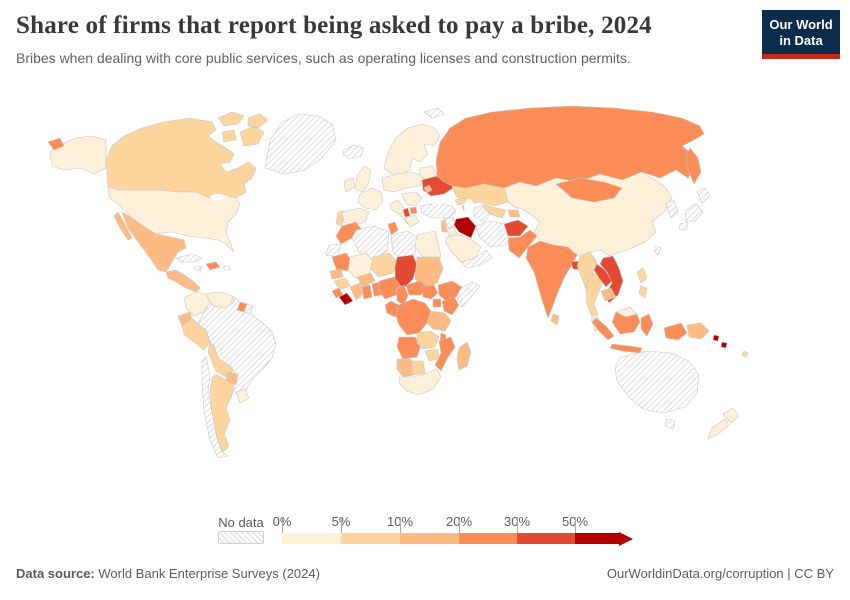 The width and height of the screenshot is (850, 600). What do you see at coordinates (445, 354) in the screenshot?
I see `region-mozambique` at bounding box center [445, 354].